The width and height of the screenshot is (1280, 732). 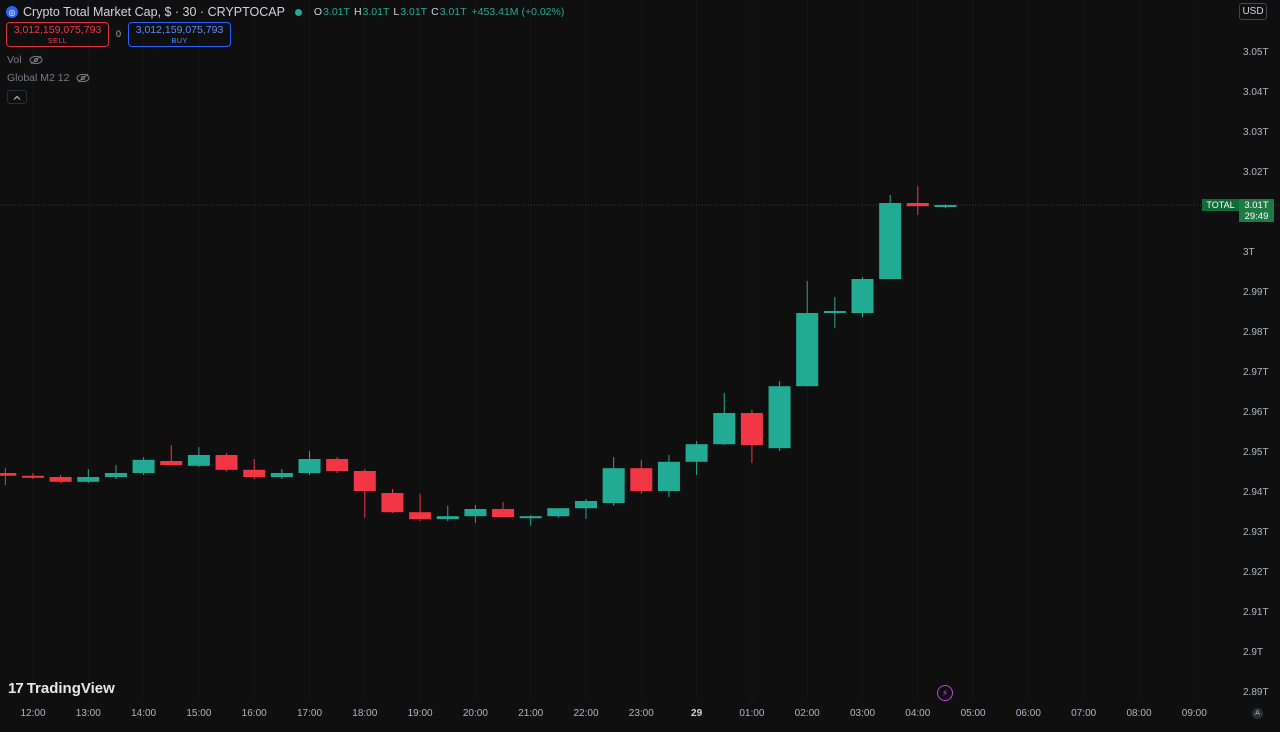 I want to click on price-tick-label: 2.9T, so click(x=1253, y=652).